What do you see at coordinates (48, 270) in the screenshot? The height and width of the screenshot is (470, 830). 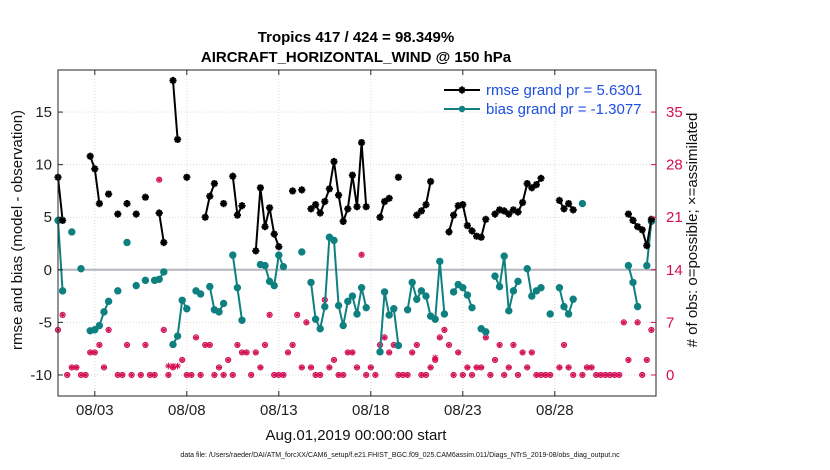 I see `y-tick-label: 0` at bounding box center [48, 270].